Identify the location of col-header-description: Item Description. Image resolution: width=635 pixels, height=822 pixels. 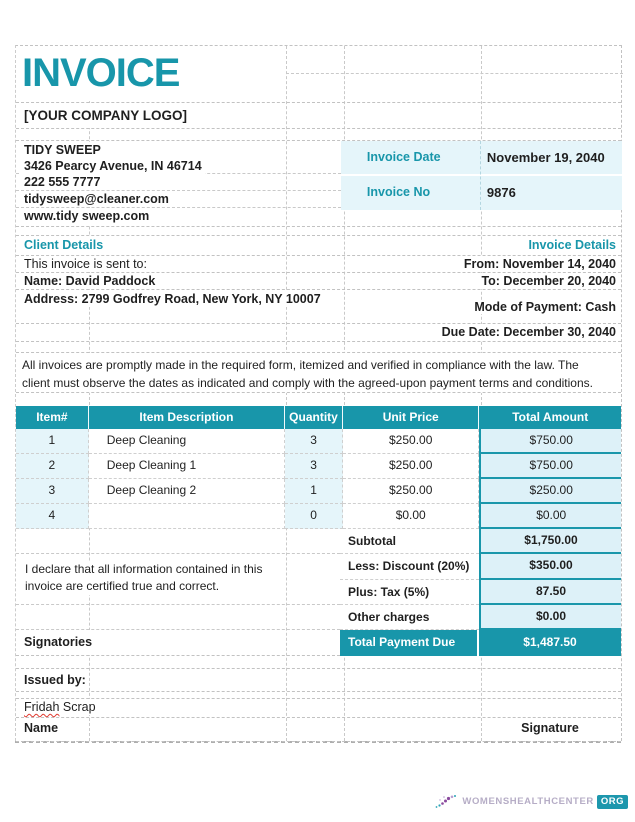
(187, 417).